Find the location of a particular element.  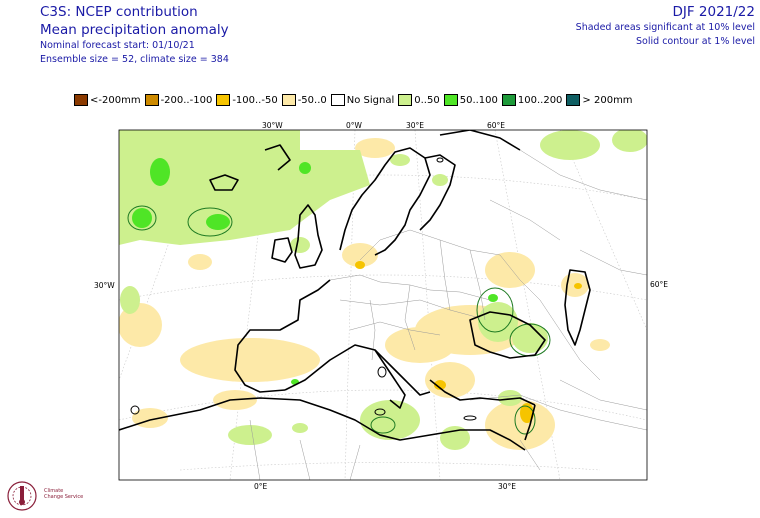

legend-label: -100..-50 is located at coordinates (255, 100).